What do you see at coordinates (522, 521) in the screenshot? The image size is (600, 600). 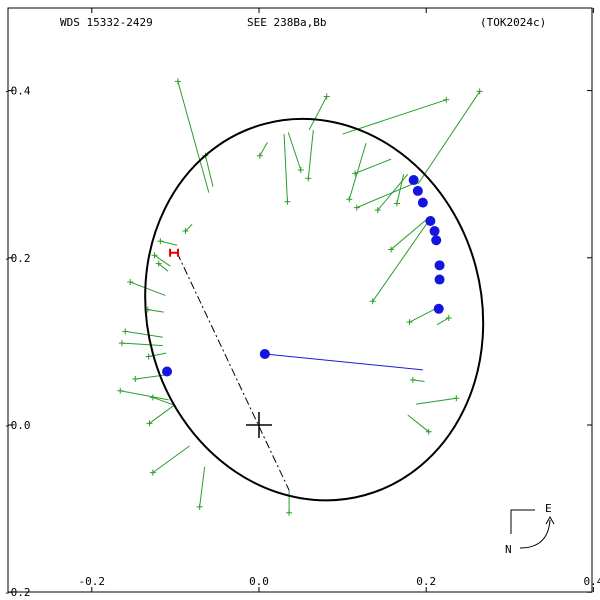 I see `compass-axes` at bounding box center [522, 521].